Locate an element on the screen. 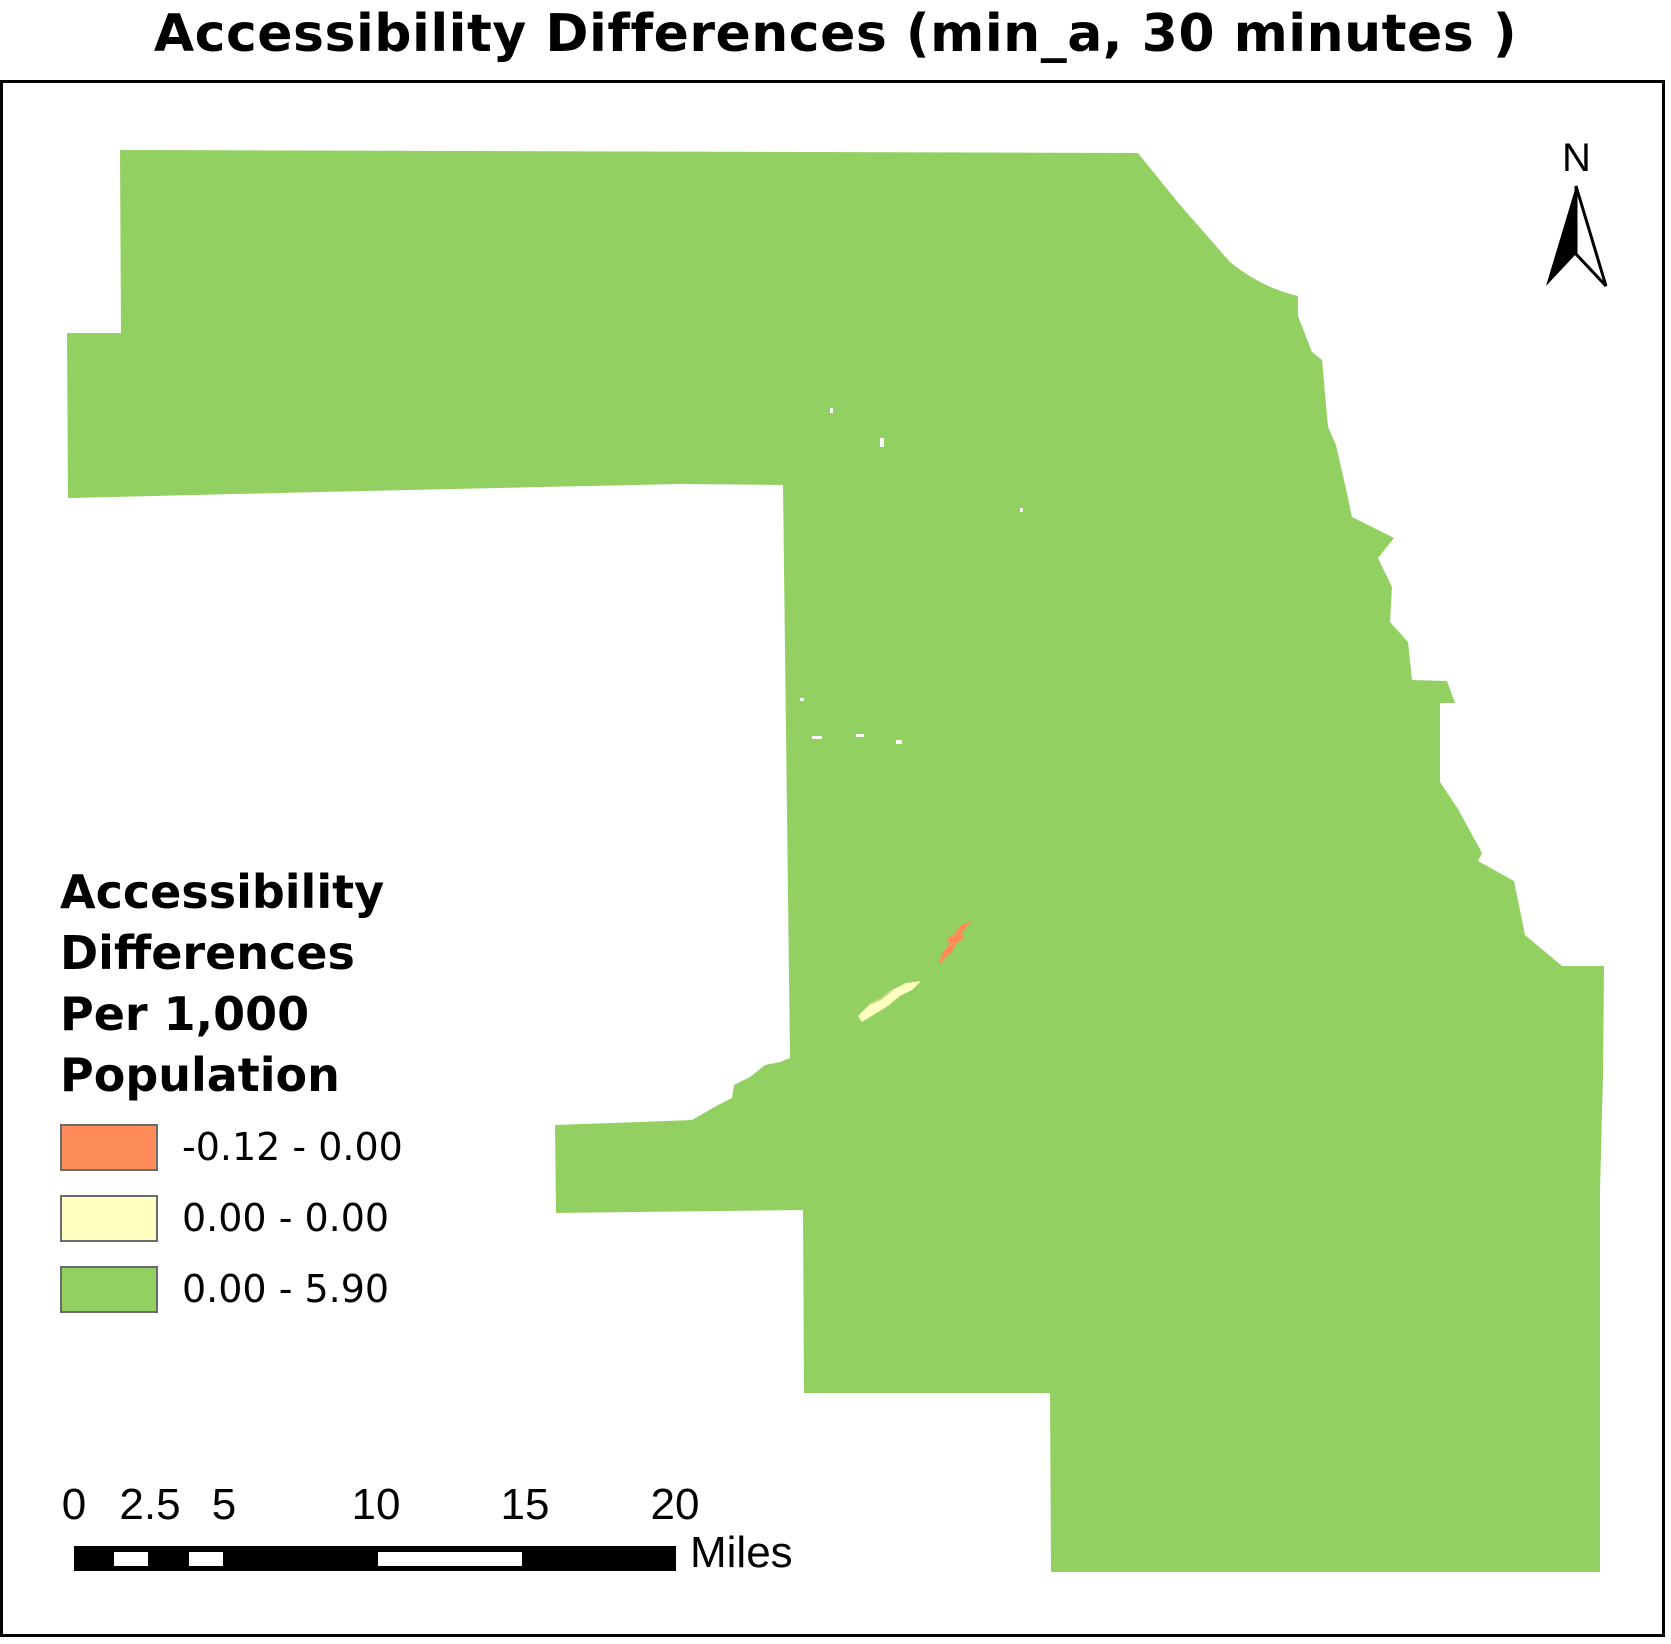 This screenshot has width=1671, height=1644. region-zero is located at coordinates (889, 1001).